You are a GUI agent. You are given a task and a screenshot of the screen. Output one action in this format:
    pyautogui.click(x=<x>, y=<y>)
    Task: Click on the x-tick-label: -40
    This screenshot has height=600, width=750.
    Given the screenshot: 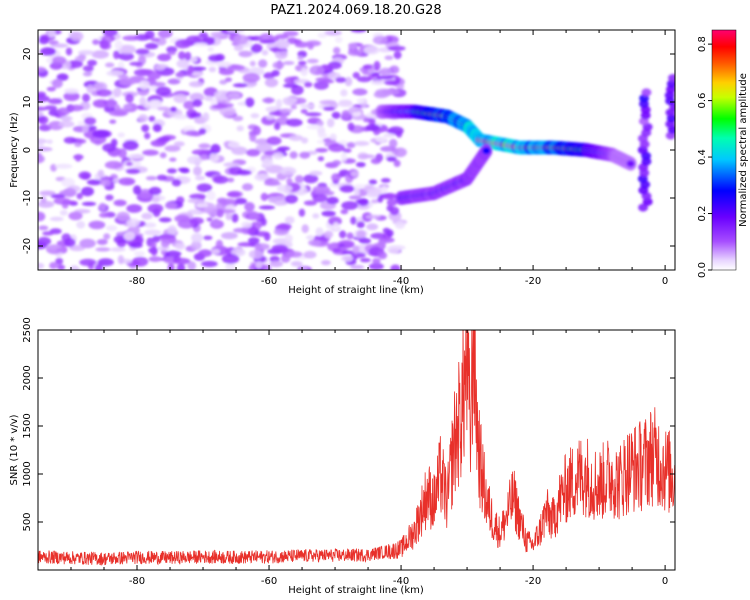 What is the action you would take?
    pyautogui.click(x=401, y=581)
    